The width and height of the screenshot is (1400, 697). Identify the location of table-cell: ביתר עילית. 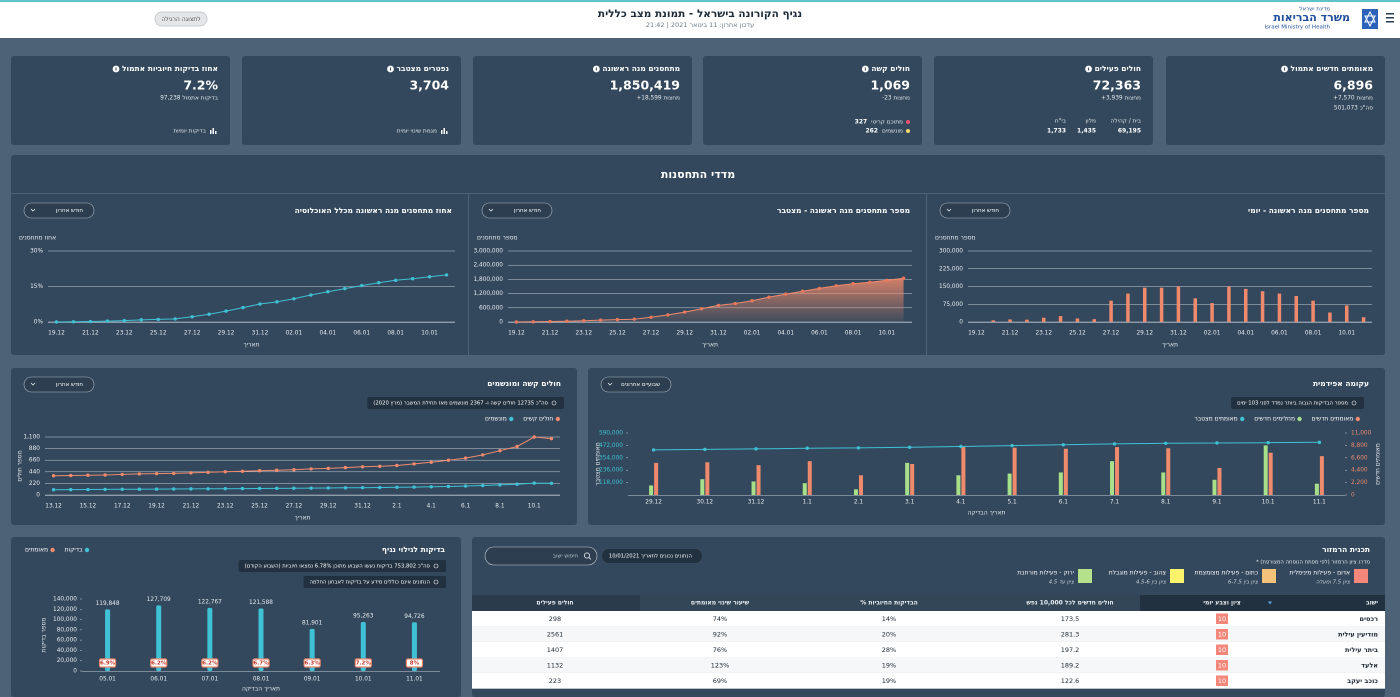
(1361, 650).